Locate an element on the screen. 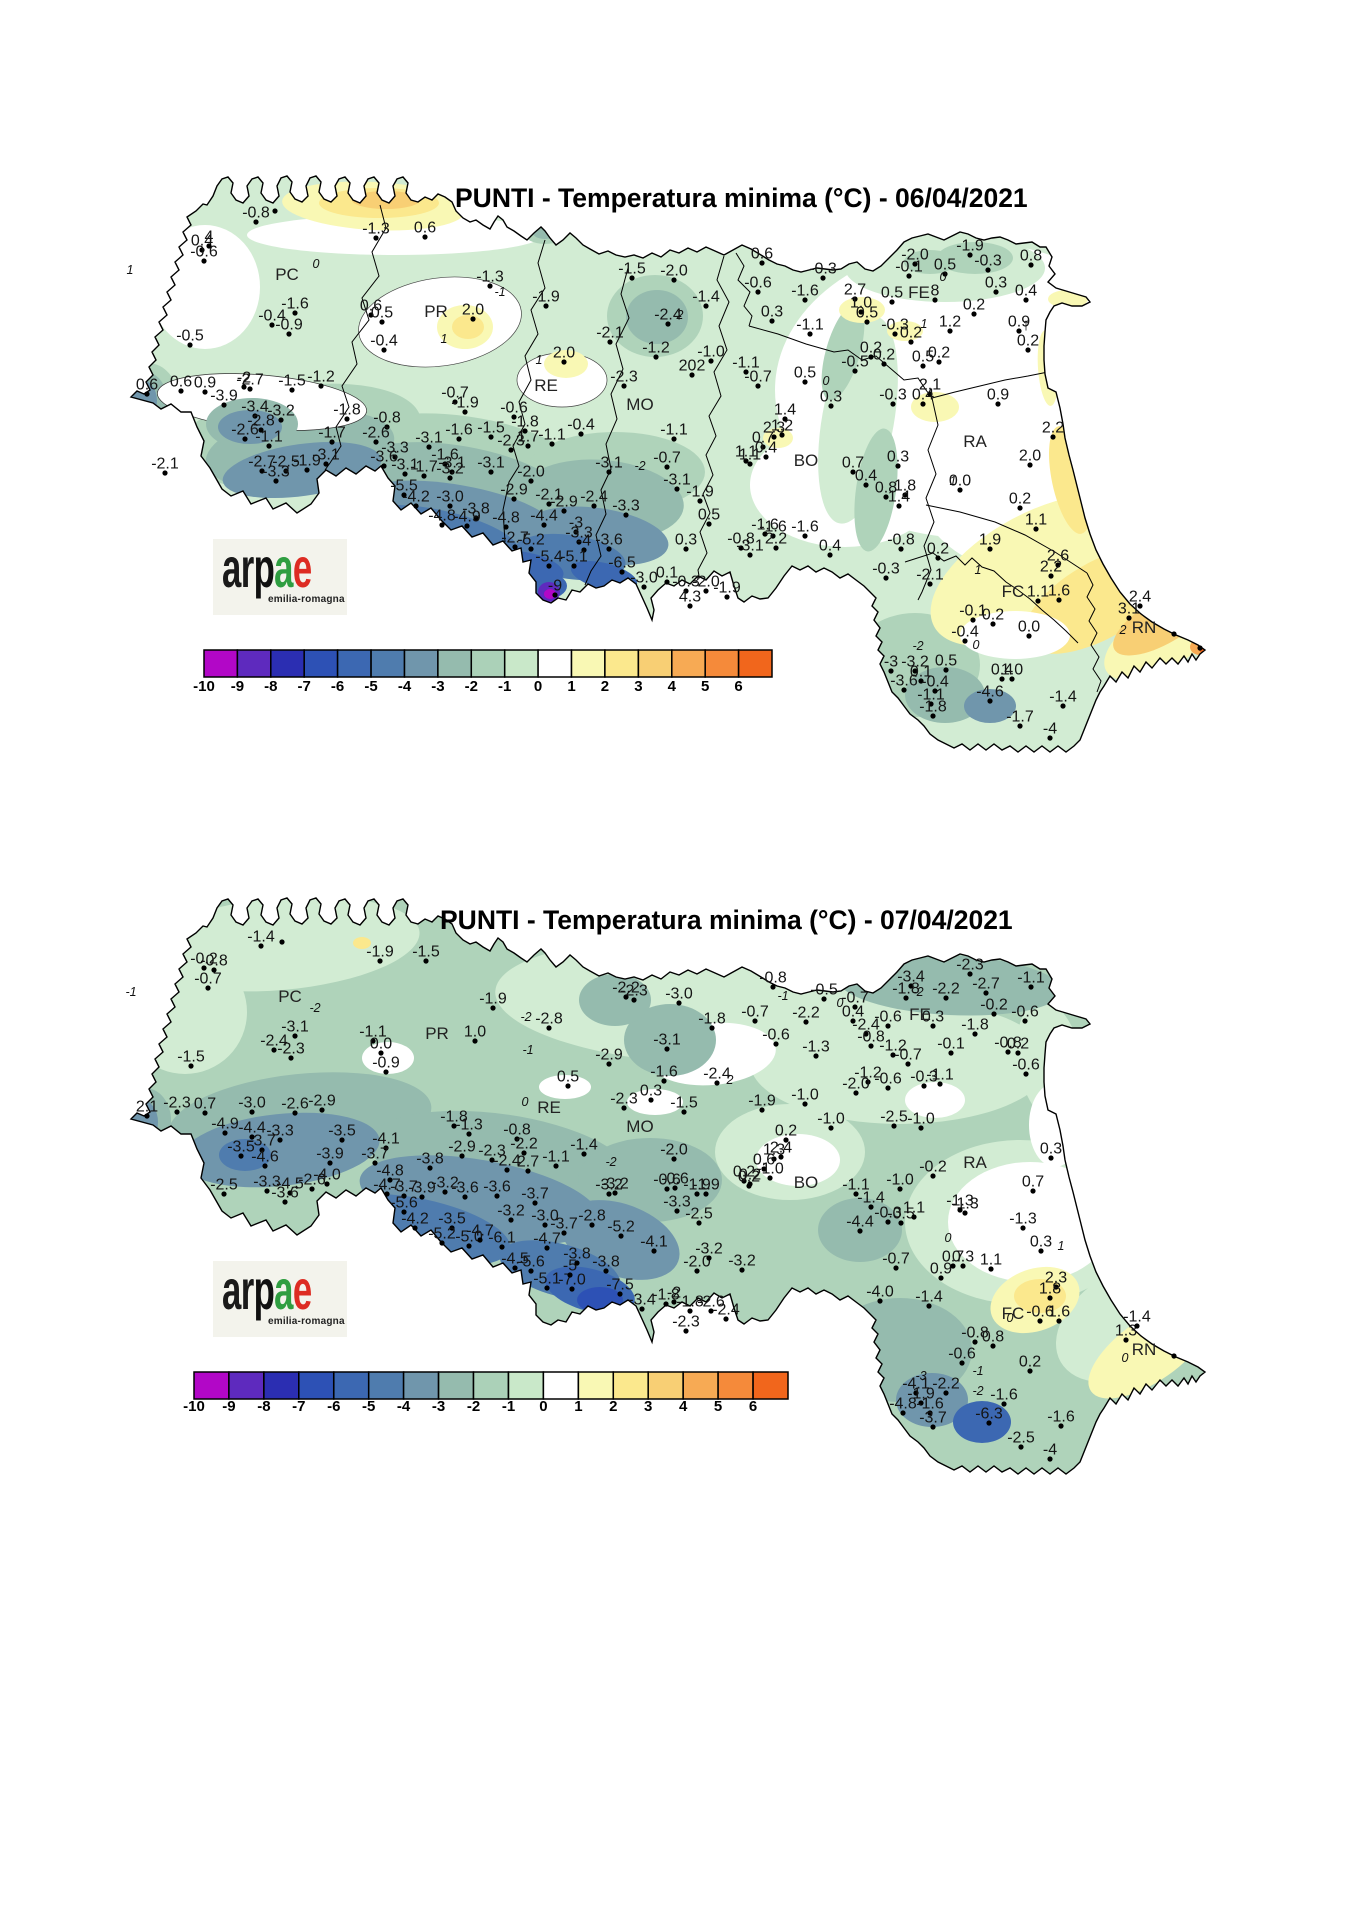 This screenshot has height=1906, width=1348. svg-text: -2.1 is located at coordinates (165, 464).